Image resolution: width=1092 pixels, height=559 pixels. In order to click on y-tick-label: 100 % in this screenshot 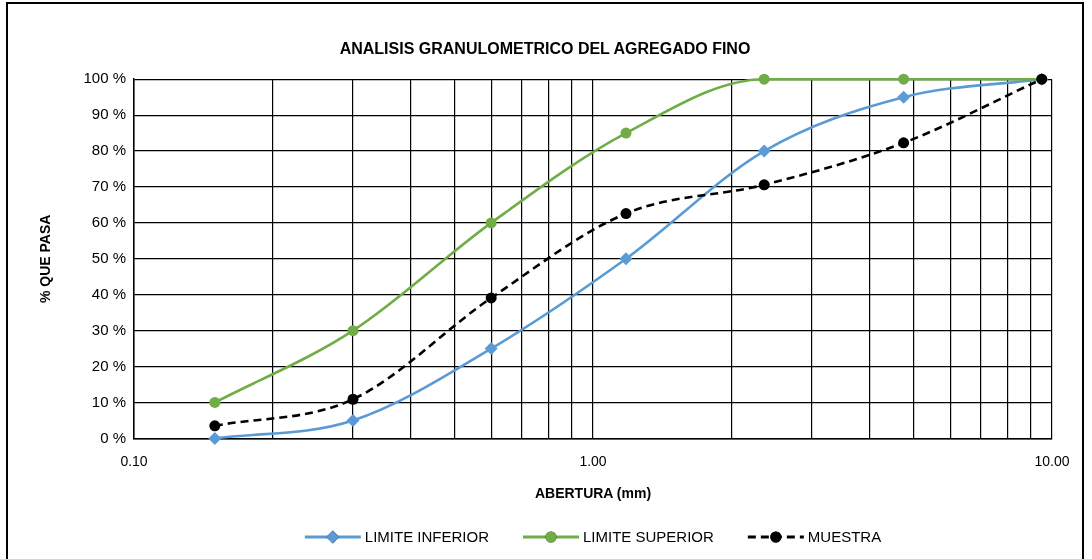, I will do `click(104, 78)`.